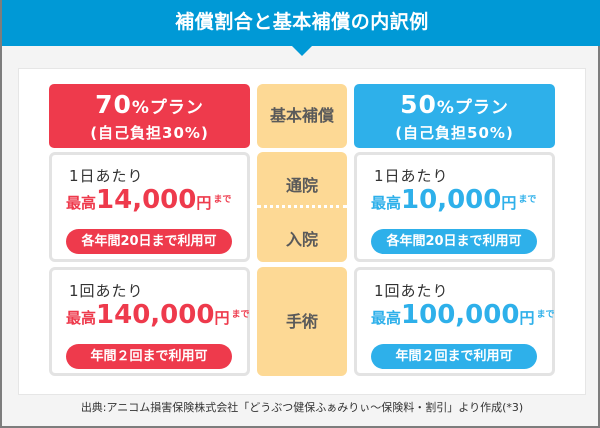  What do you see at coordinates (301, 23) in the screenshot?
I see `page-title: 補償割合と基本補償の内訳例` at bounding box center [301, 23].